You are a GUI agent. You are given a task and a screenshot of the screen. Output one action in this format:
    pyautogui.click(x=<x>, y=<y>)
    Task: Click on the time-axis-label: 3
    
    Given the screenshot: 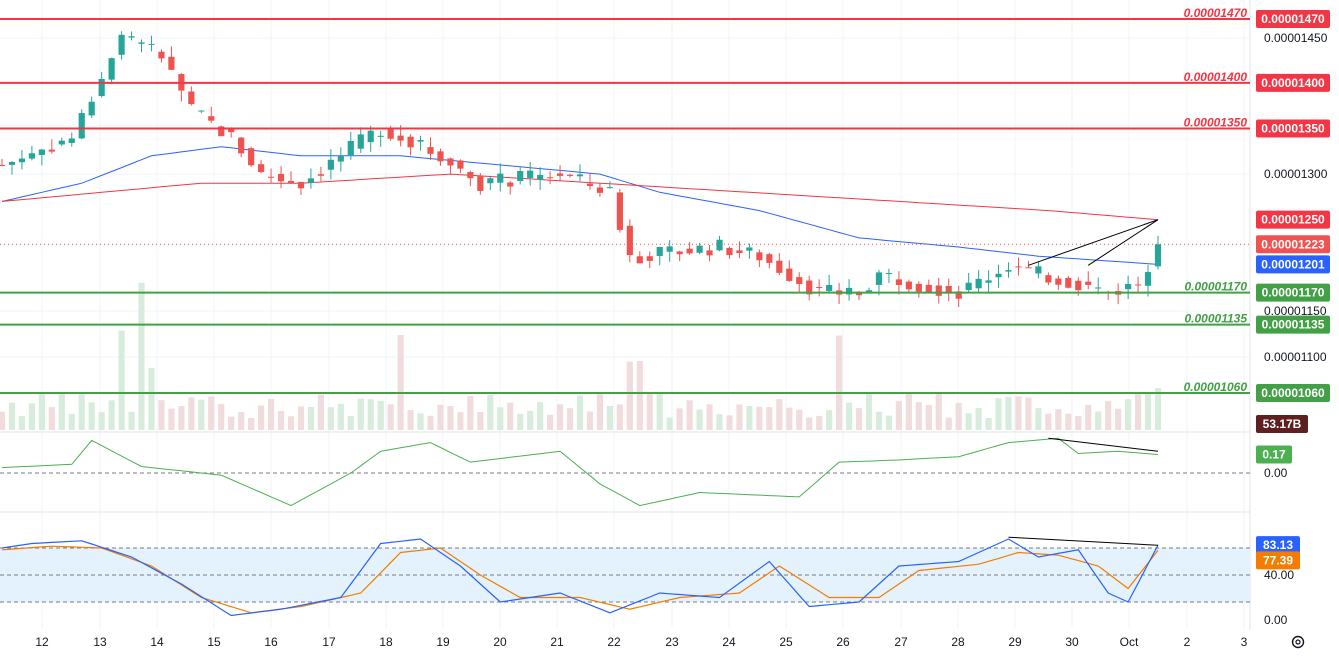 What is the action you would take?
    pyautogui.click(x=1244, y=642)
    